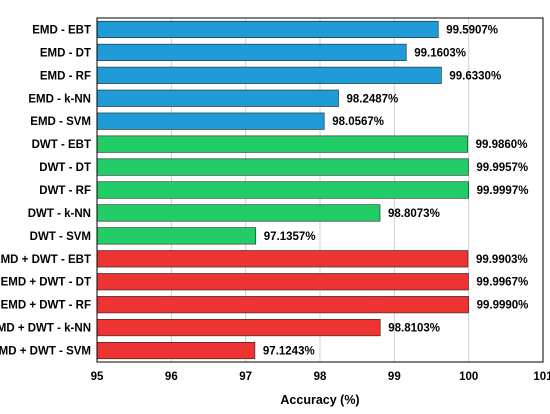 Image resolution: width=550 pixels, height=414 pixels. What do you see at coordinates (171, 377) in the screenshot?
I see `x-tick-label: 96` at bounding box center [171, 377].